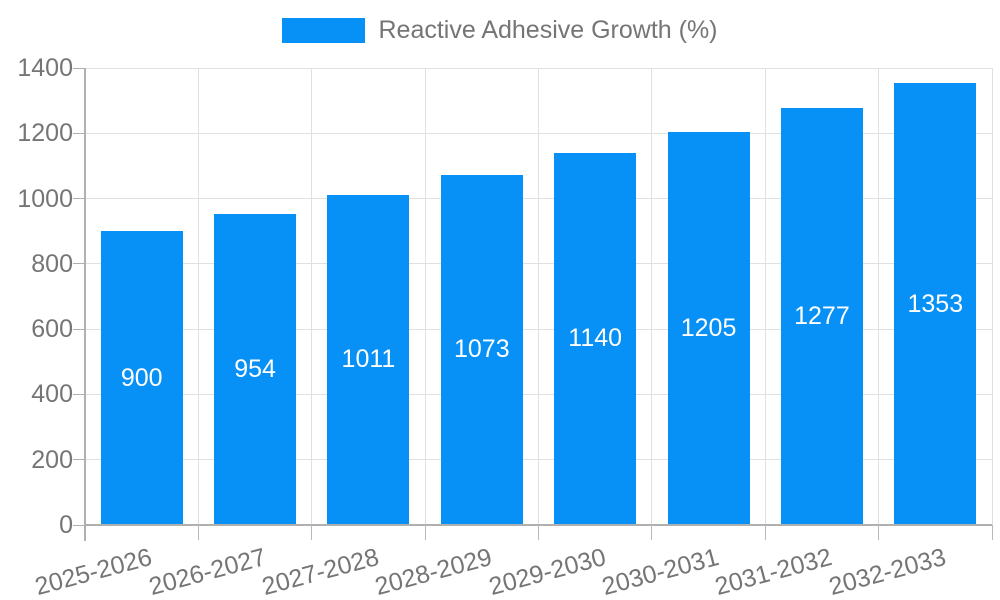 The image size is (1000, 600). I want to click on bar-2031-2032: 1277, so click(821, 316).